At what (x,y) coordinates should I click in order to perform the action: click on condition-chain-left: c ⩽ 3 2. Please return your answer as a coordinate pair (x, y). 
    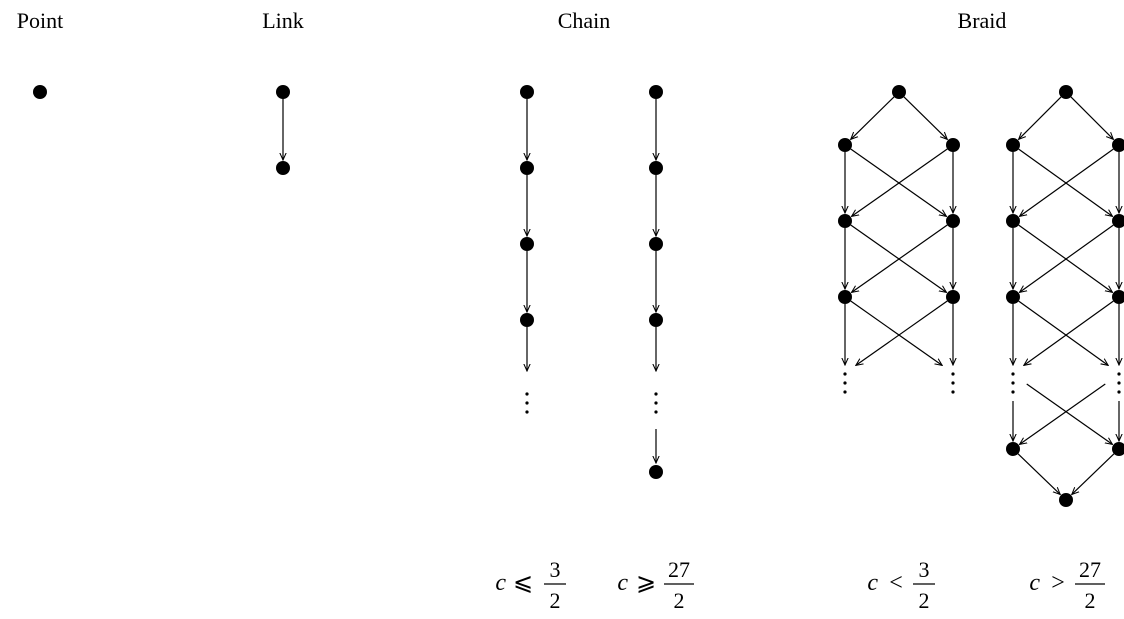
    Looking at the image, I should click on (530, 585).